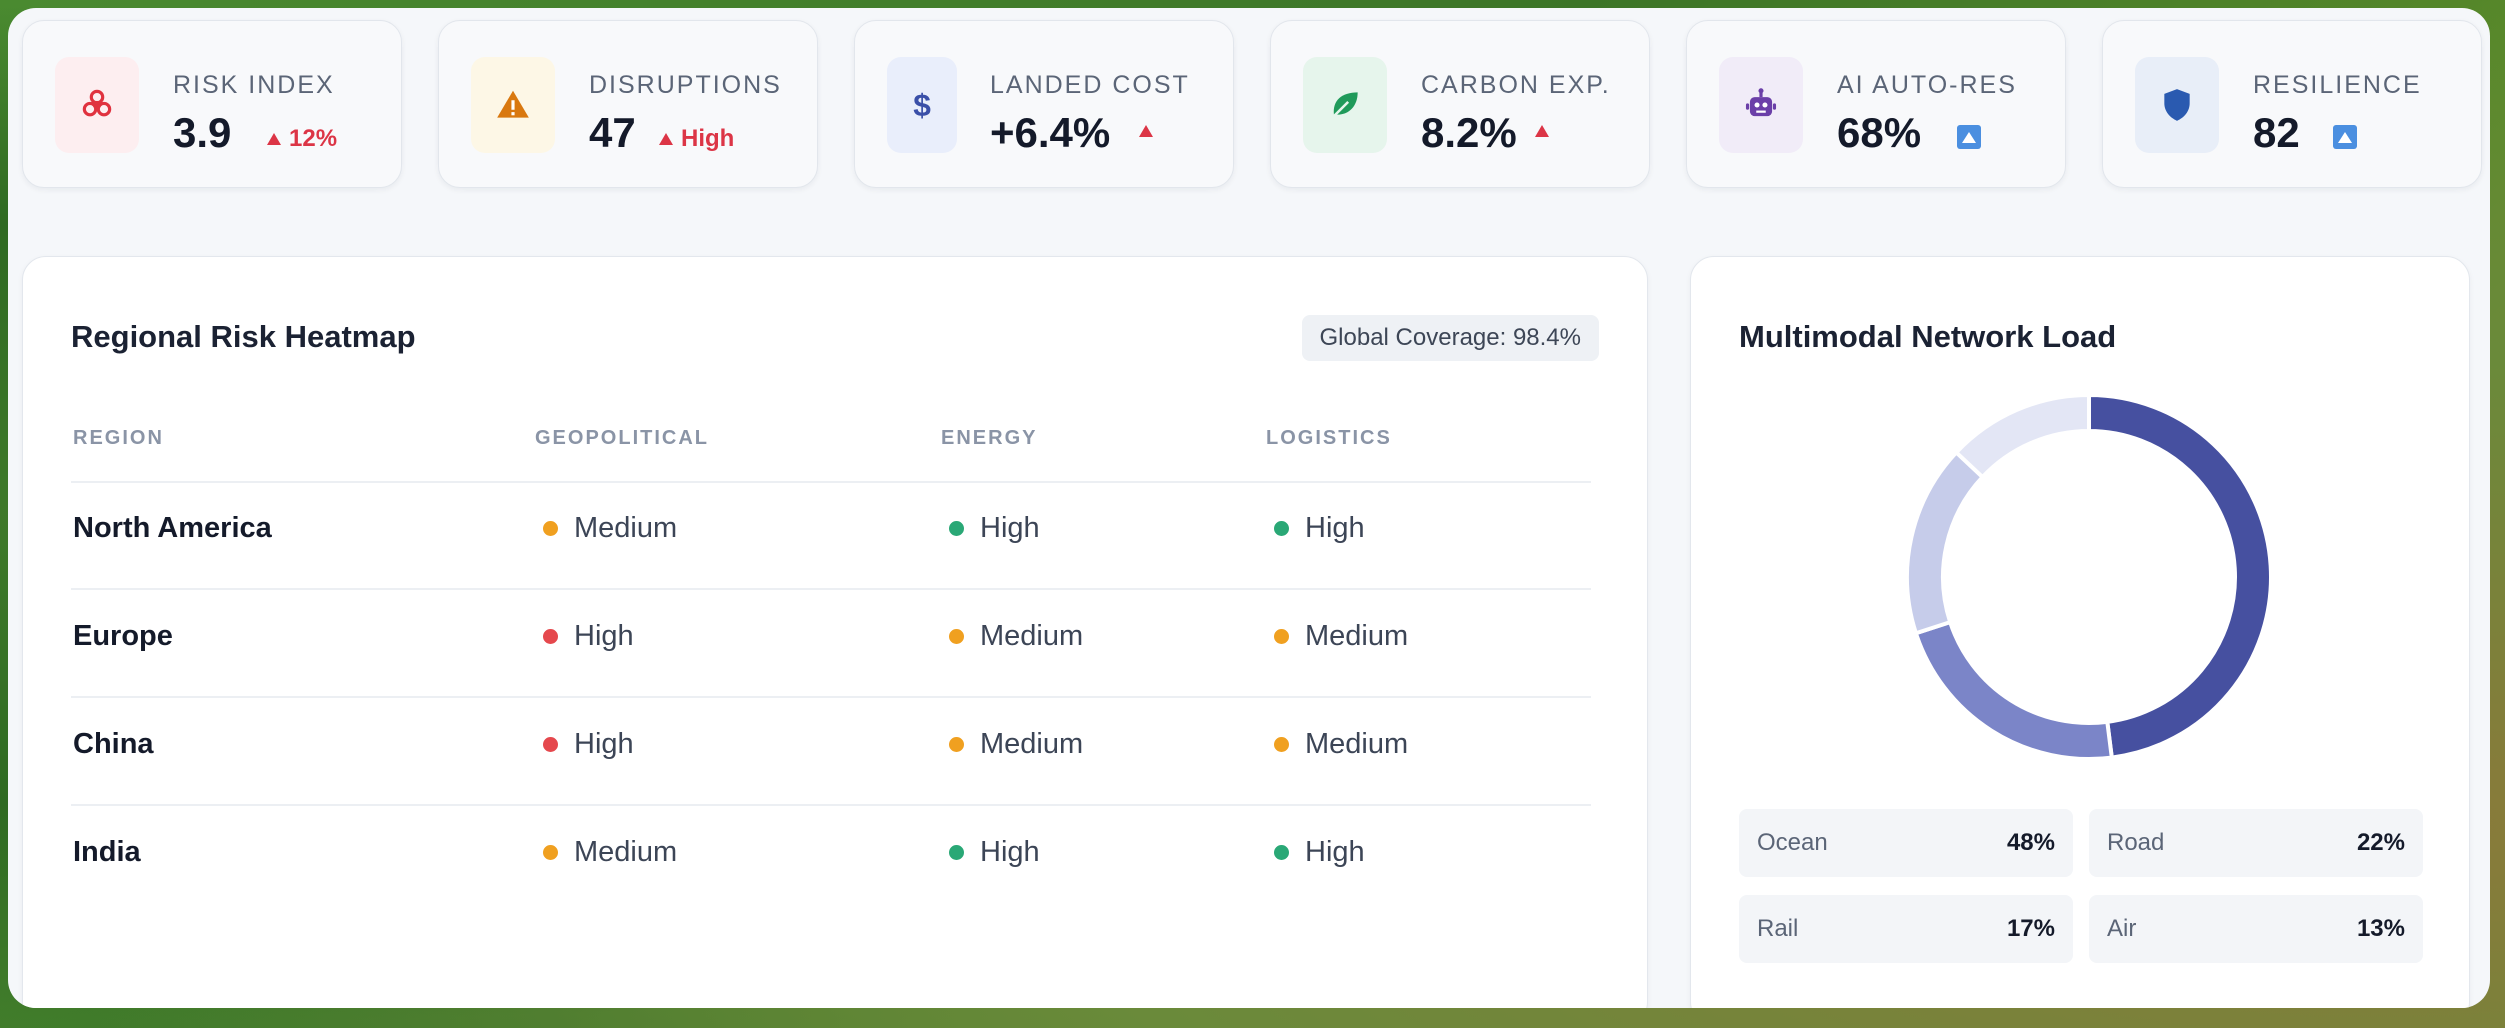  What do you see at coordinates (1460, 104) in the screenshot?
I see `kpi-card-carbon-exp: CARBON EXP. 8.2%` at bounding box center [1460, 104].